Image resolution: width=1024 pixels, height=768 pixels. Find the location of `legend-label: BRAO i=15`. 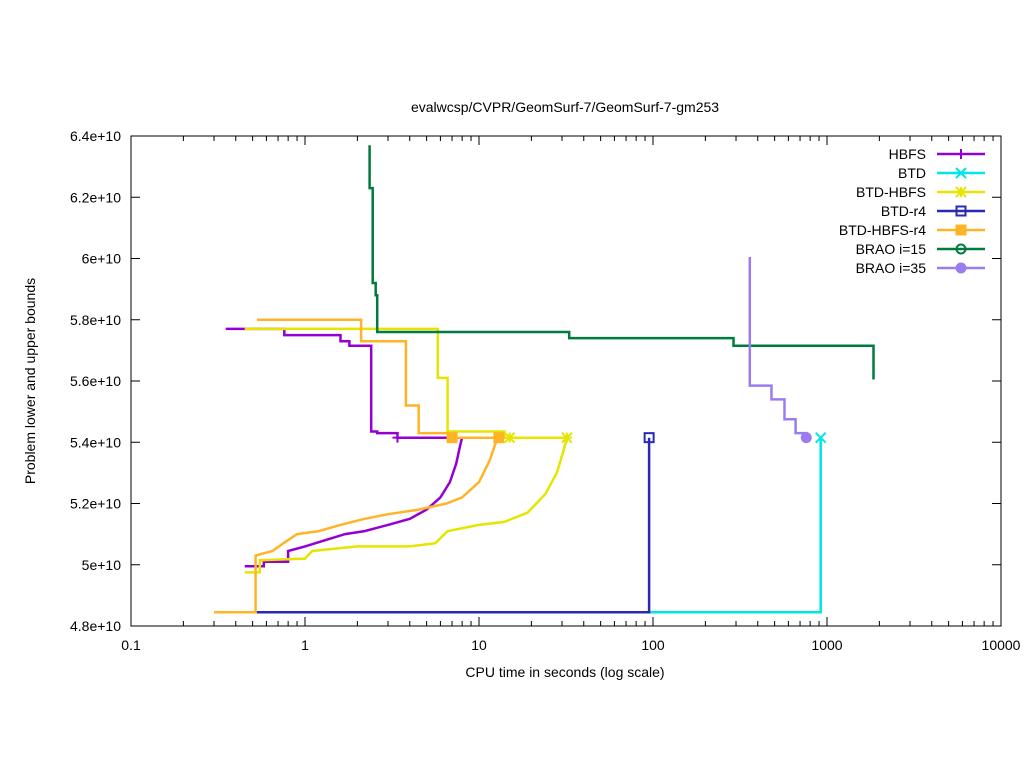

legend-label: BRAO i=15 is located at coordinates (891, 249).